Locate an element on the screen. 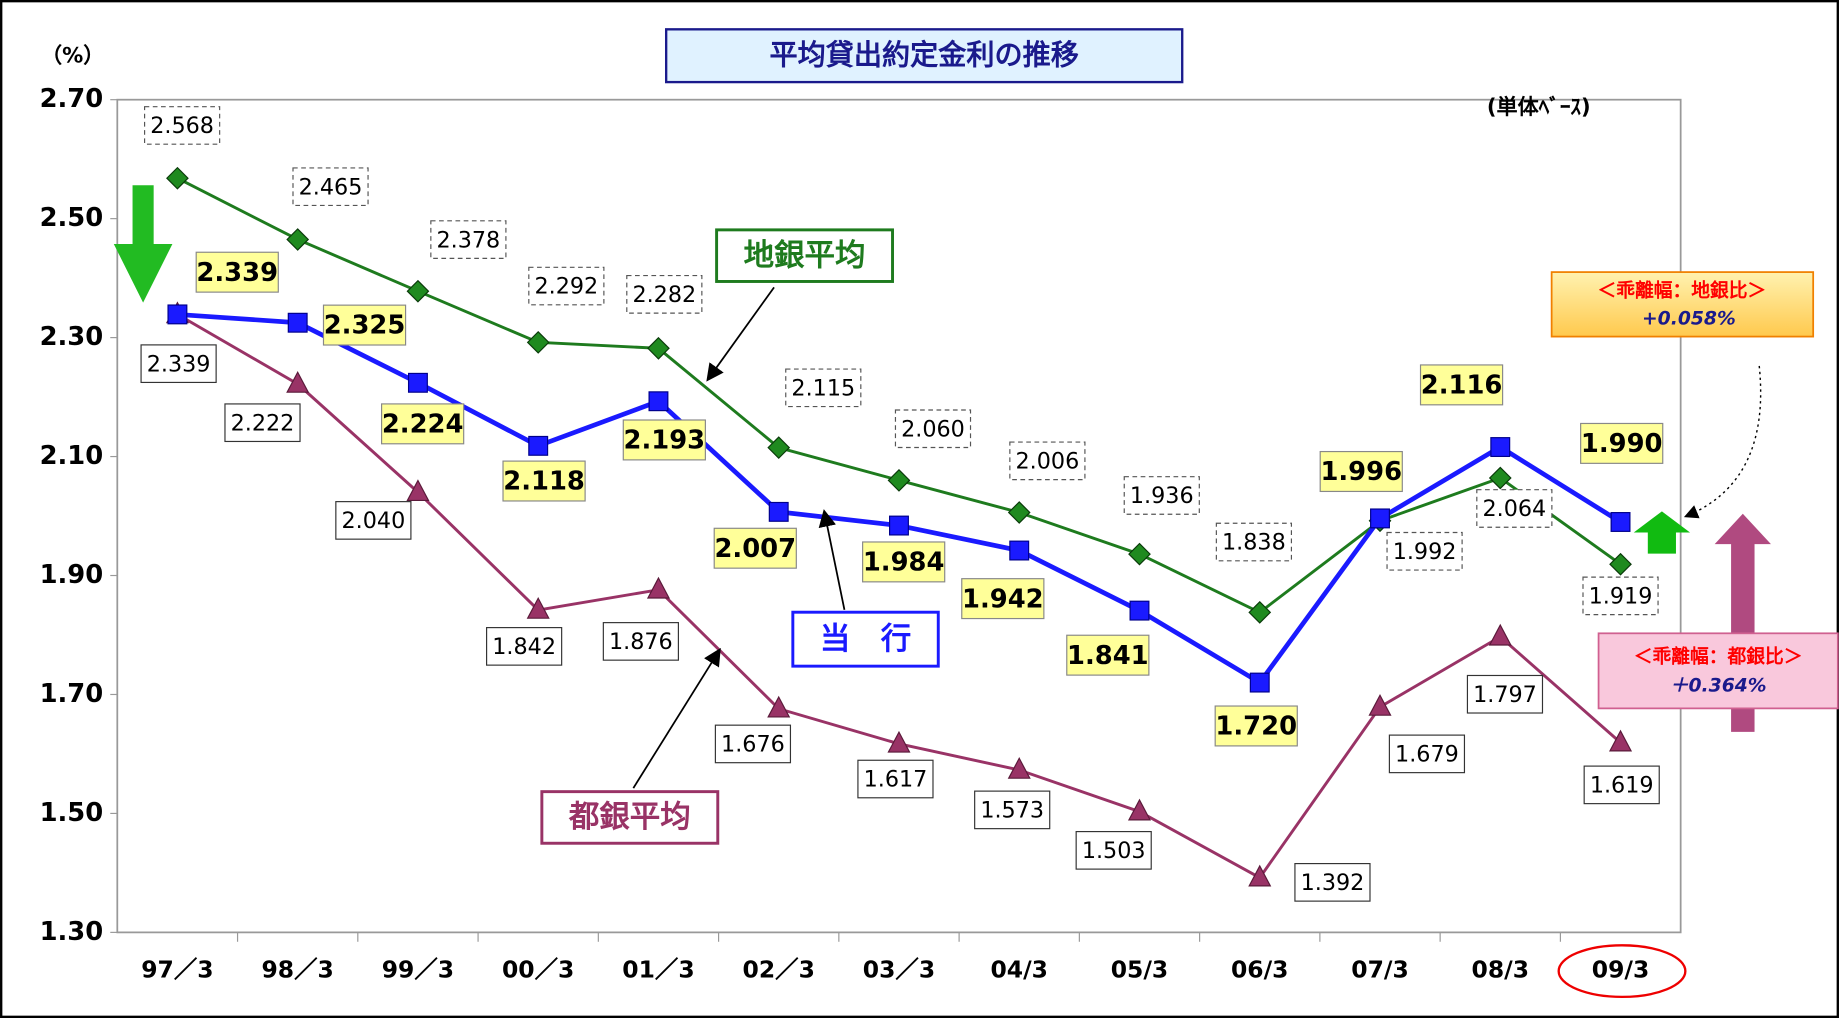  x-tick-label: 04/3 is located at coordinates (1018, 970).